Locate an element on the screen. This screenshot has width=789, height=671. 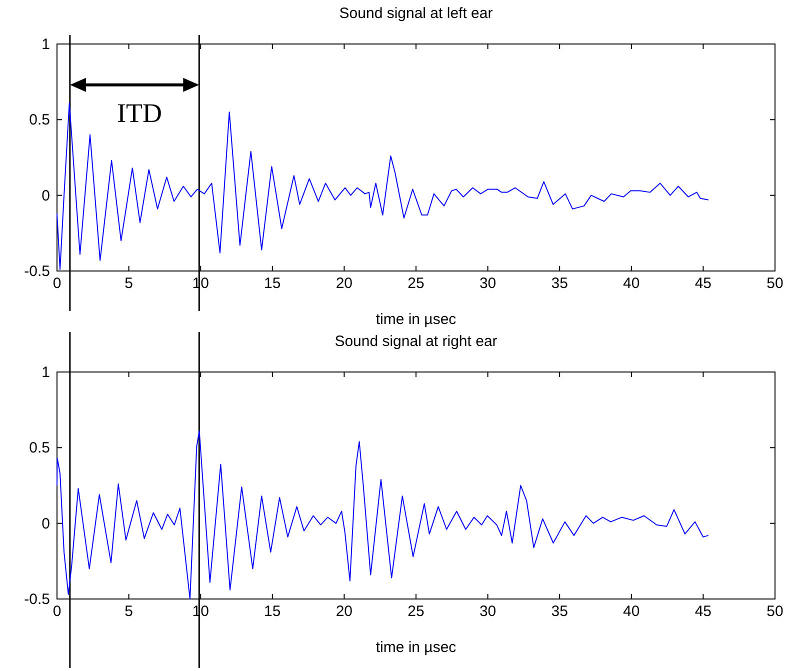
annotation: ITD is located at coordinates (139, 113).